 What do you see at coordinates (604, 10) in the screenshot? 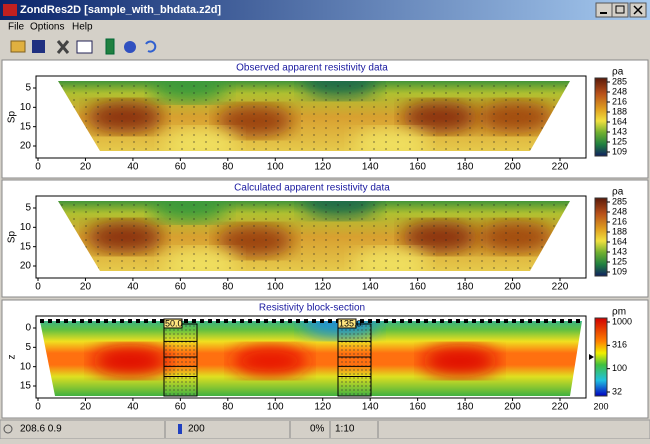
I see `minimize-button` at bounding box center [604, 10].